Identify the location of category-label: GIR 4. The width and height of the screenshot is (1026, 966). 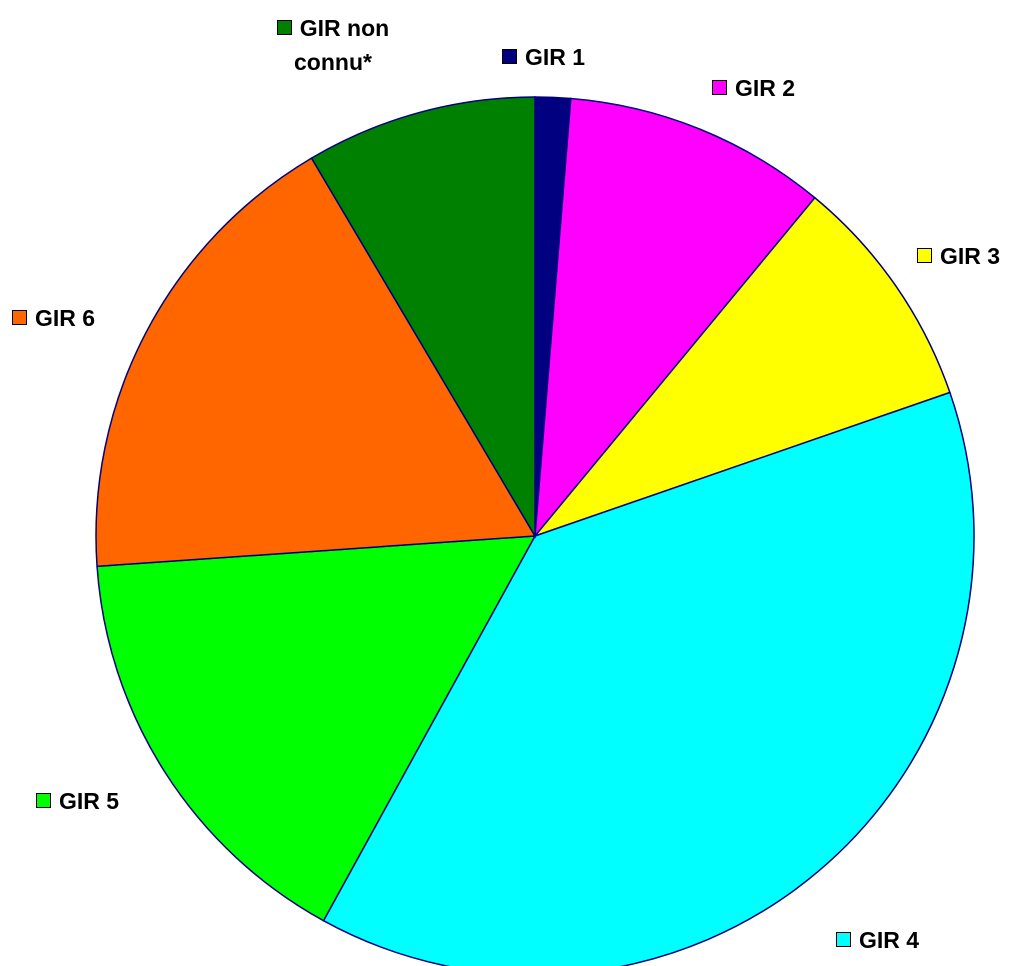
(877, 940).